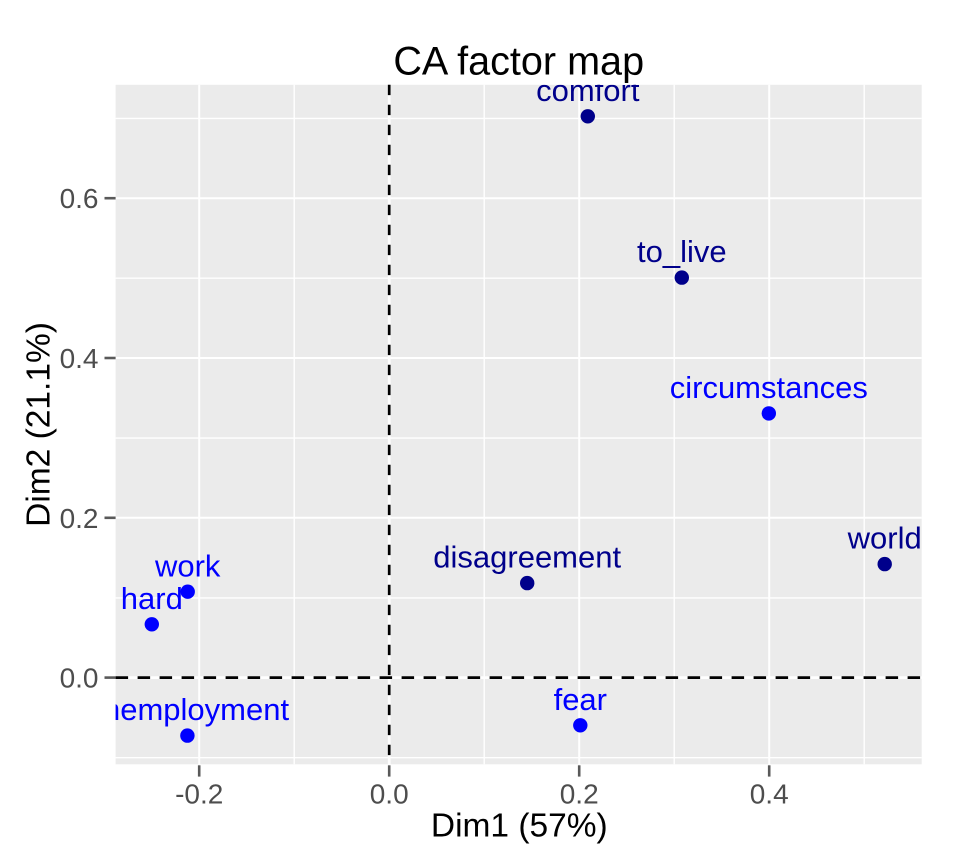  I want to click on svg-text: 0.6, so click(79, 198).